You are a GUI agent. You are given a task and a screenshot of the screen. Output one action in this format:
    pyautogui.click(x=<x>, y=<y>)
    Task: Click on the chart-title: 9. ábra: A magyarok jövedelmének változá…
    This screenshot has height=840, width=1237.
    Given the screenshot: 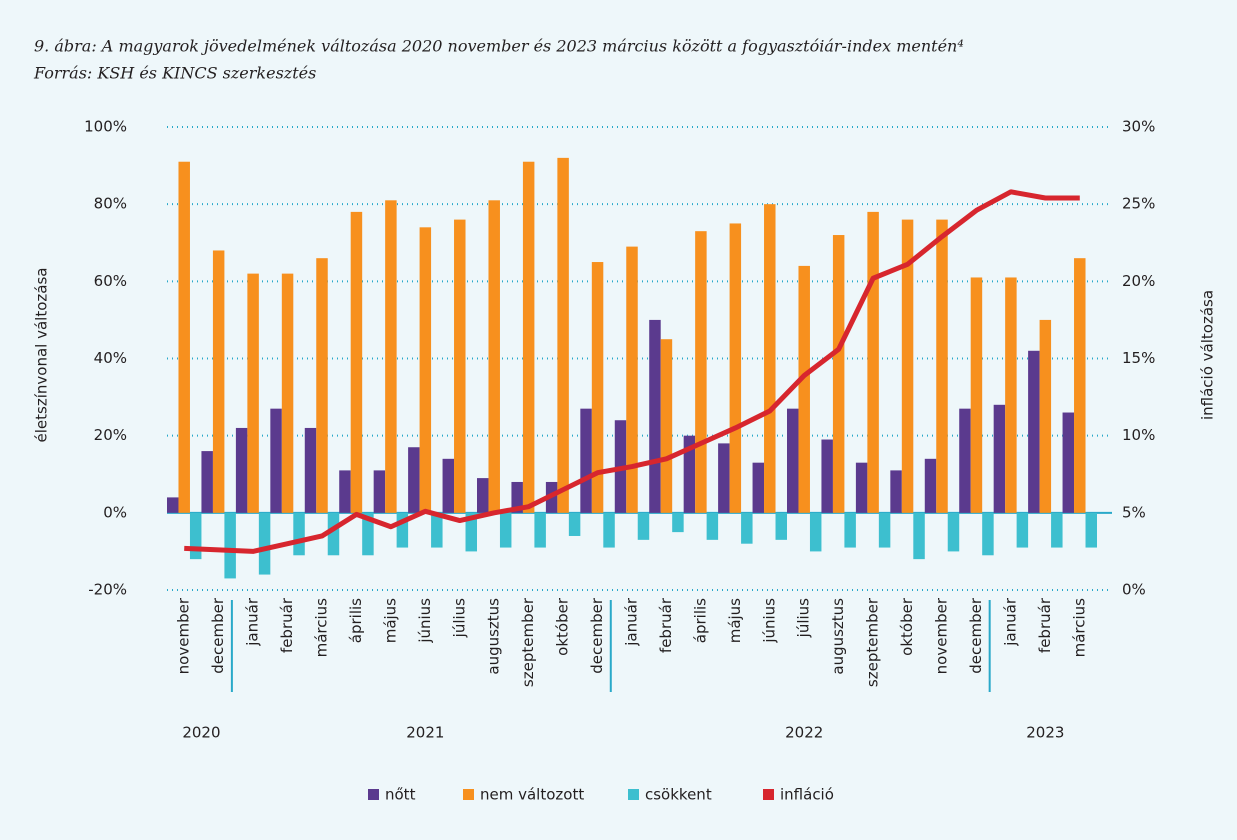 What is the action you would take?
    pyautogui.click(x=499, y=46)
    